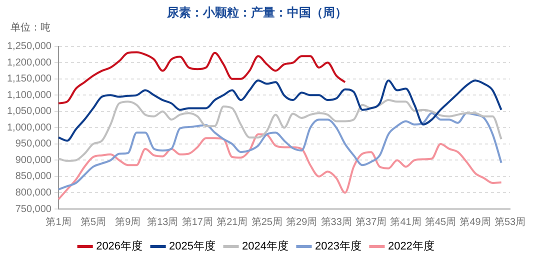 The width and height of the screenshot is (550, 274). Describe the element at coordinates (197, 222) in the screenshot. I see `x-tick-label: 第17周` at that location.